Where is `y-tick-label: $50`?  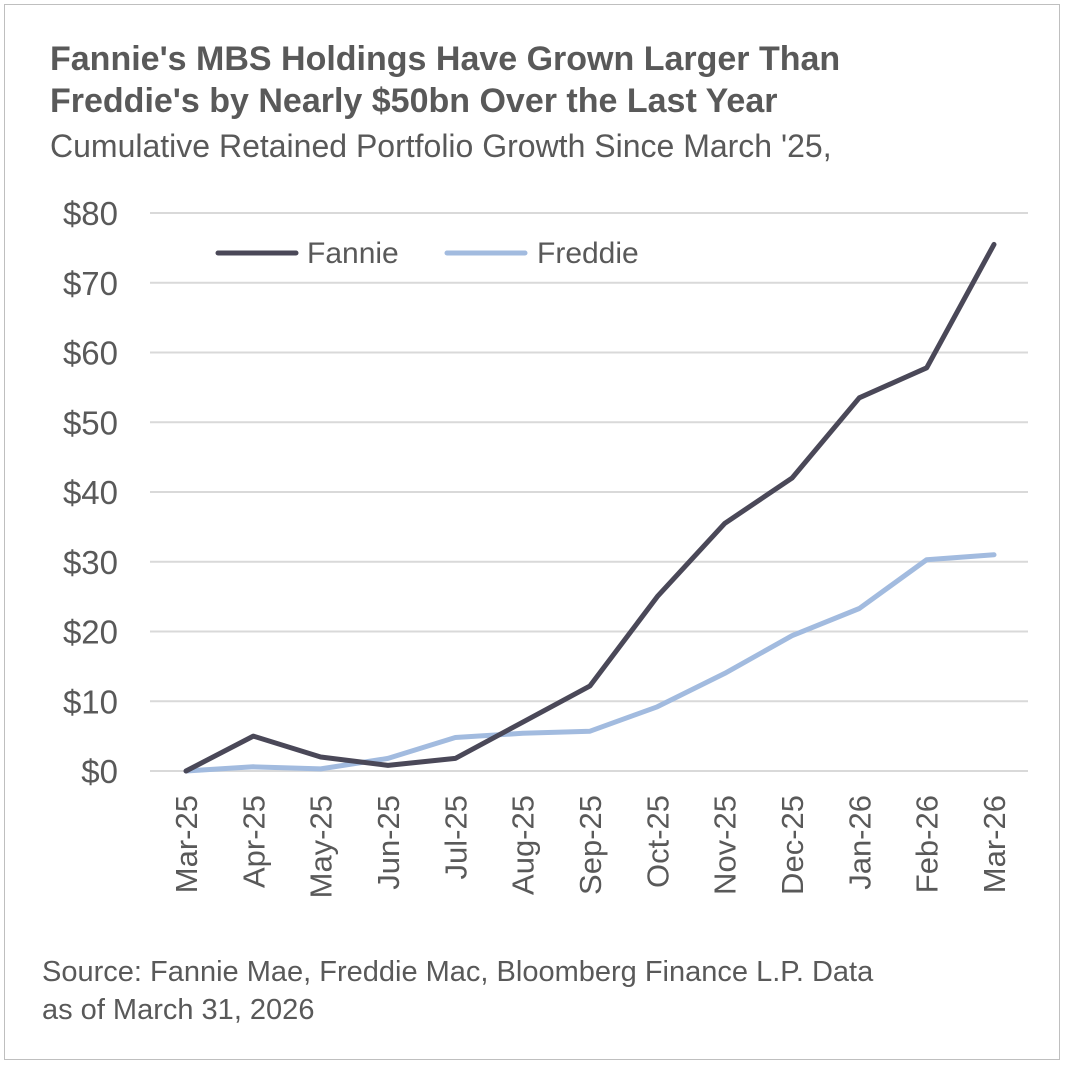 y-tick-label: $50 is located at coordinates (90, 422).